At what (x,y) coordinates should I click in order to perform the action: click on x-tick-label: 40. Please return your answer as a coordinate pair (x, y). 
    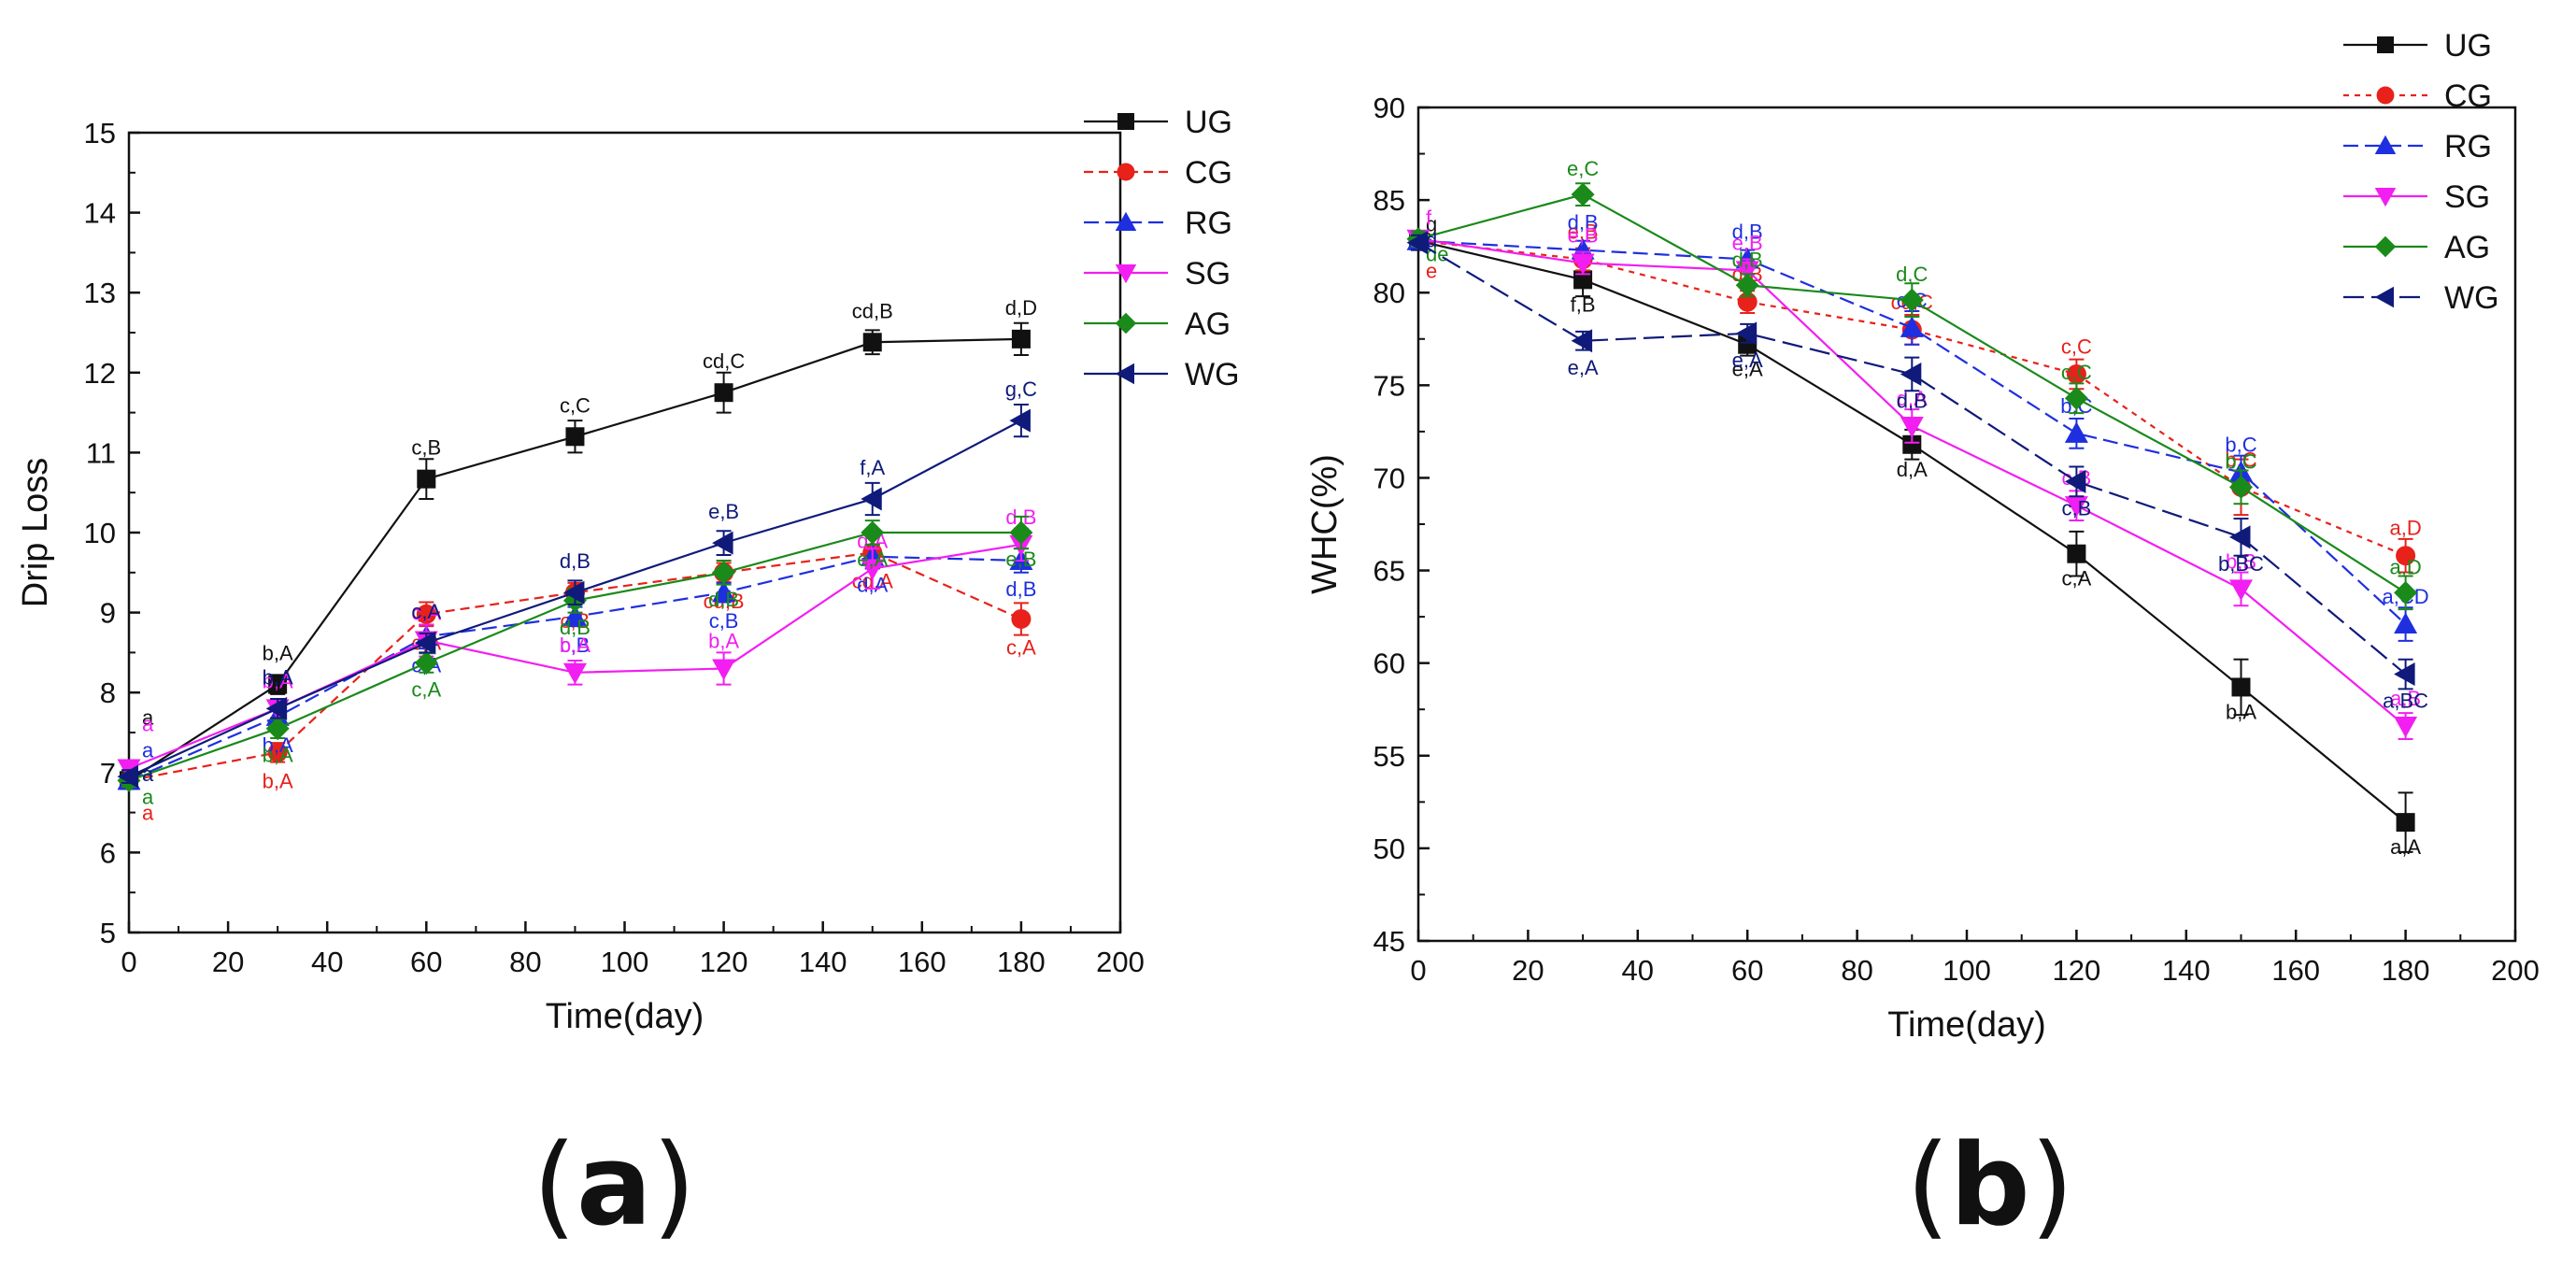
    Looking at the image, I should click on (1638, 970).